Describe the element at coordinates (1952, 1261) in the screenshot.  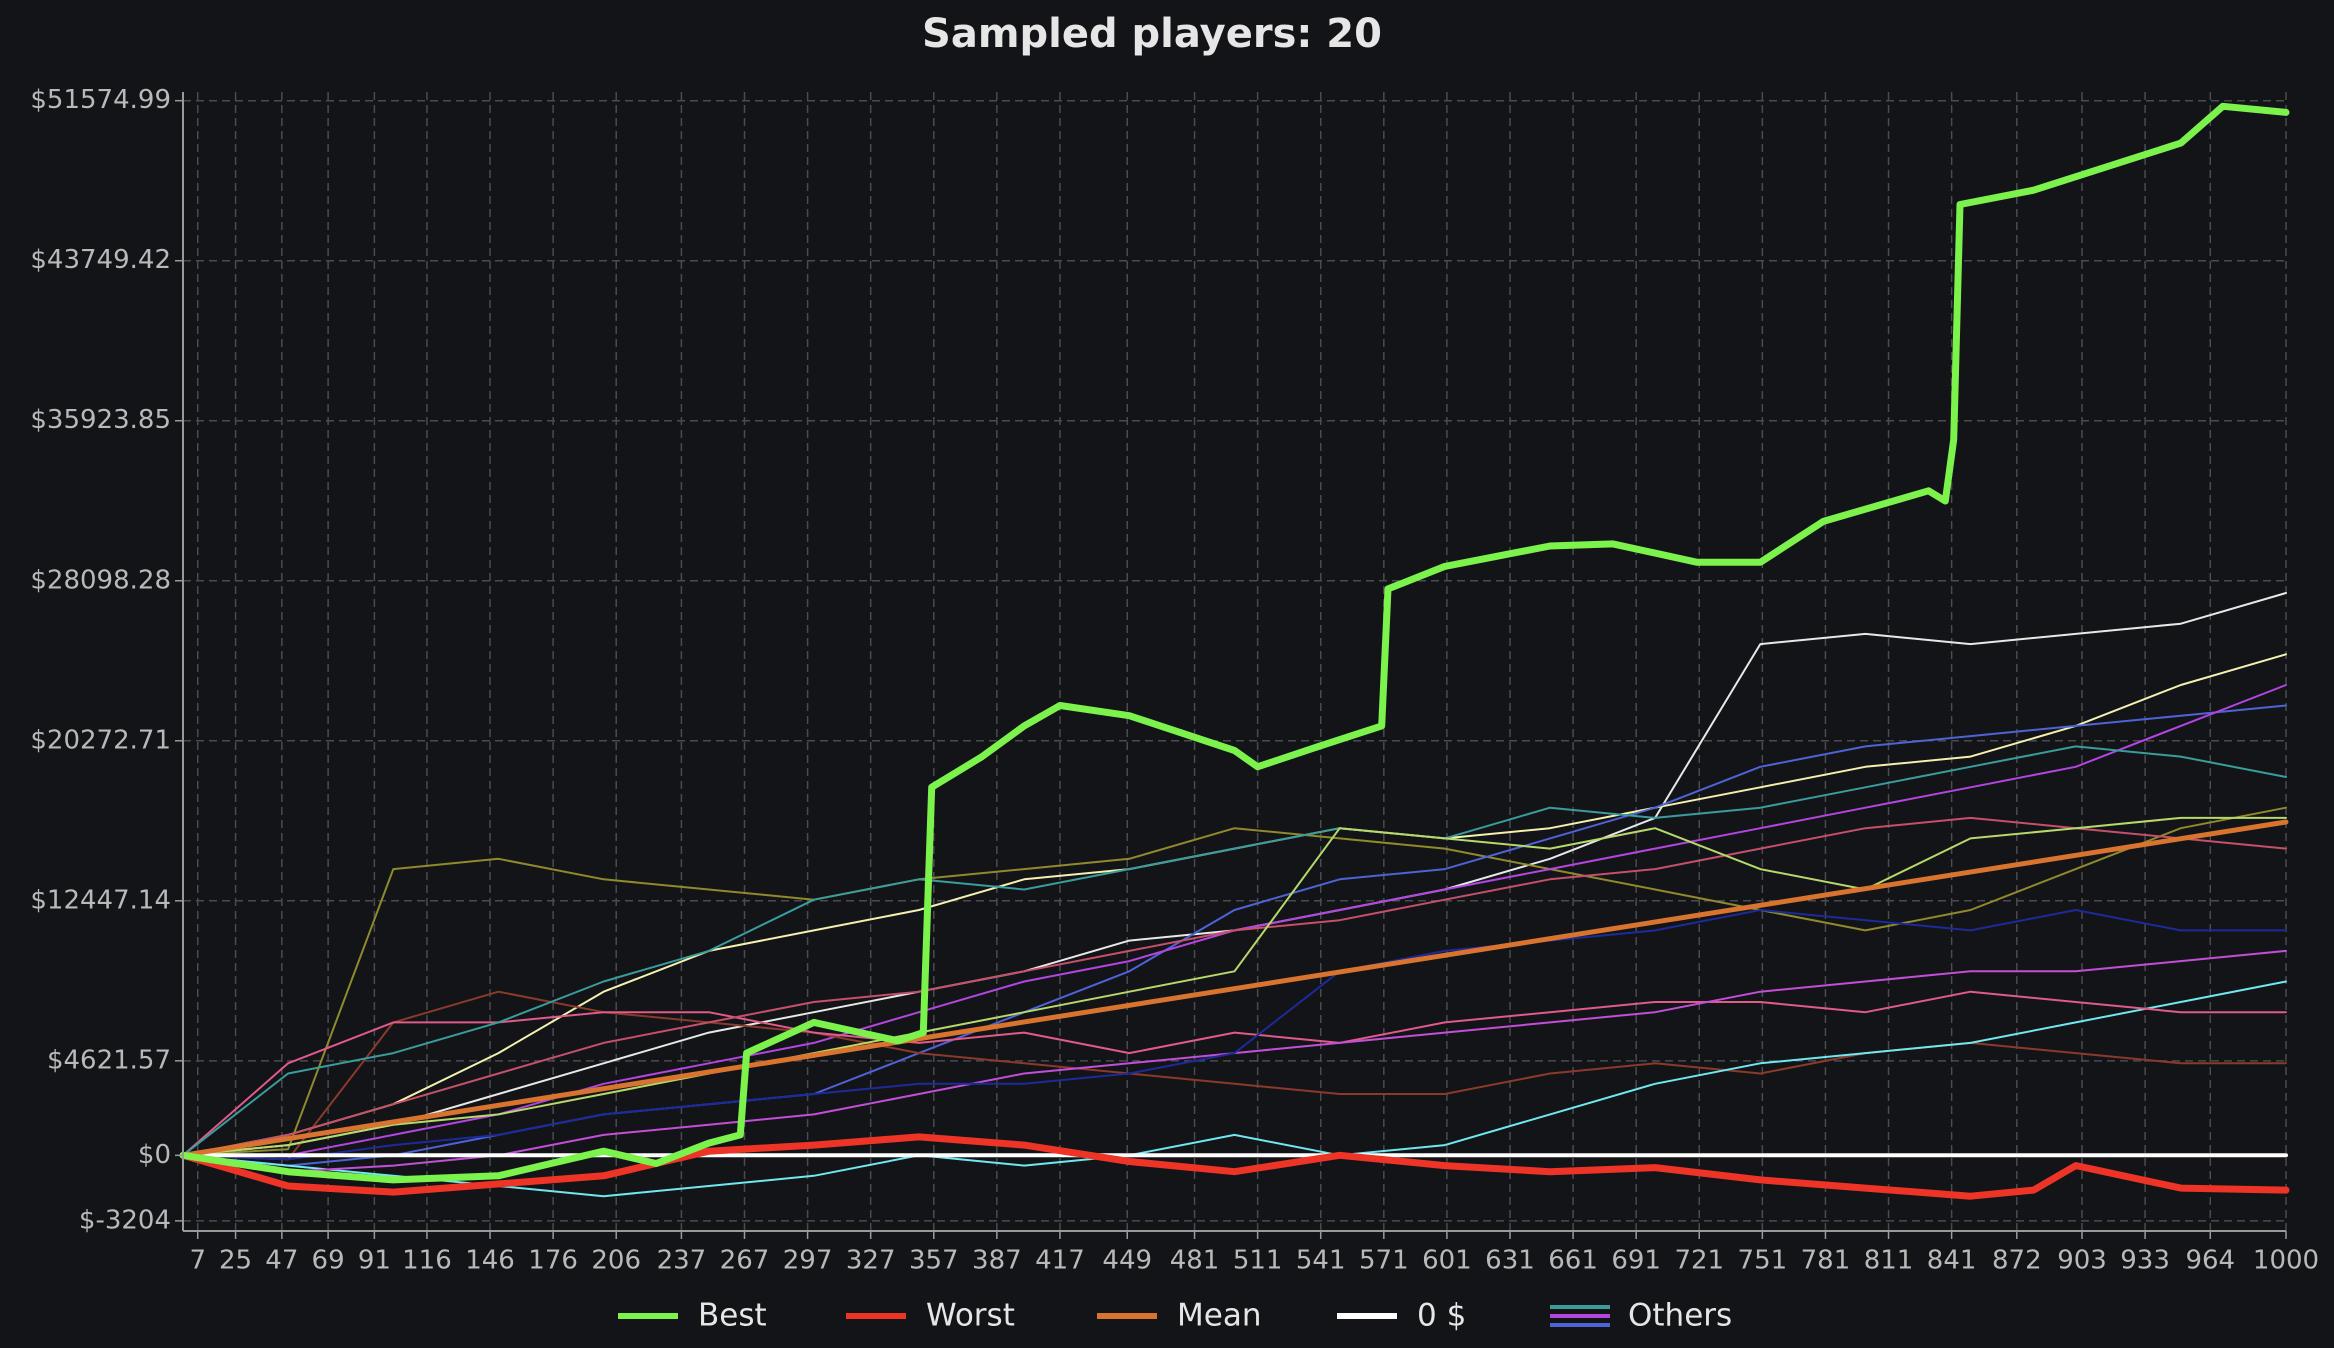
I see `x-tick-label: 841` at that location.